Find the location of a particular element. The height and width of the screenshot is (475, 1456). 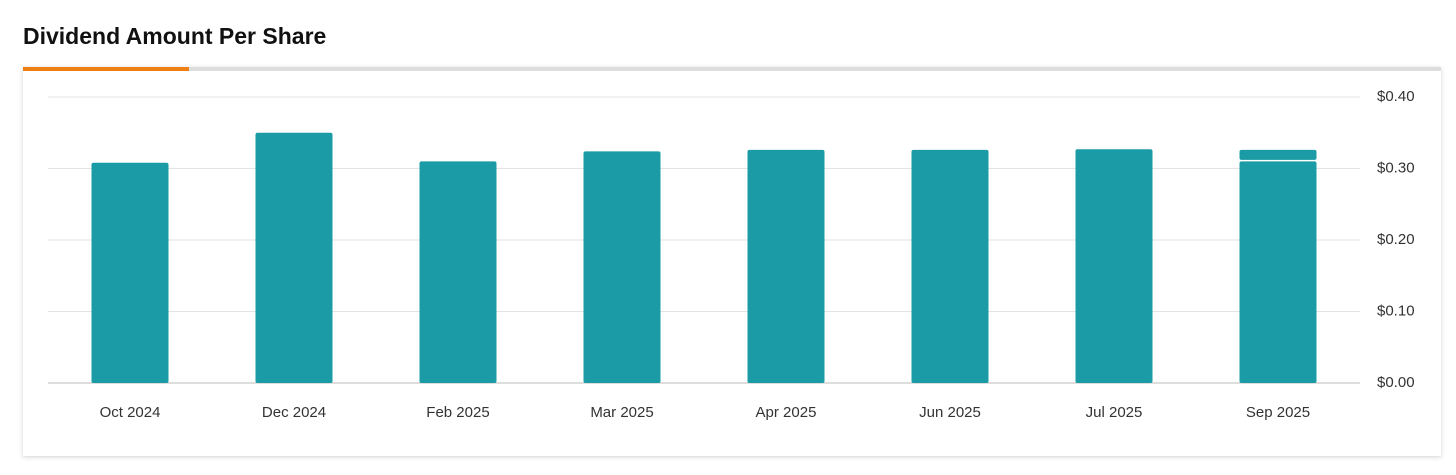

x-tick-label: Mar 2025 is located at coordinates (621, 412).